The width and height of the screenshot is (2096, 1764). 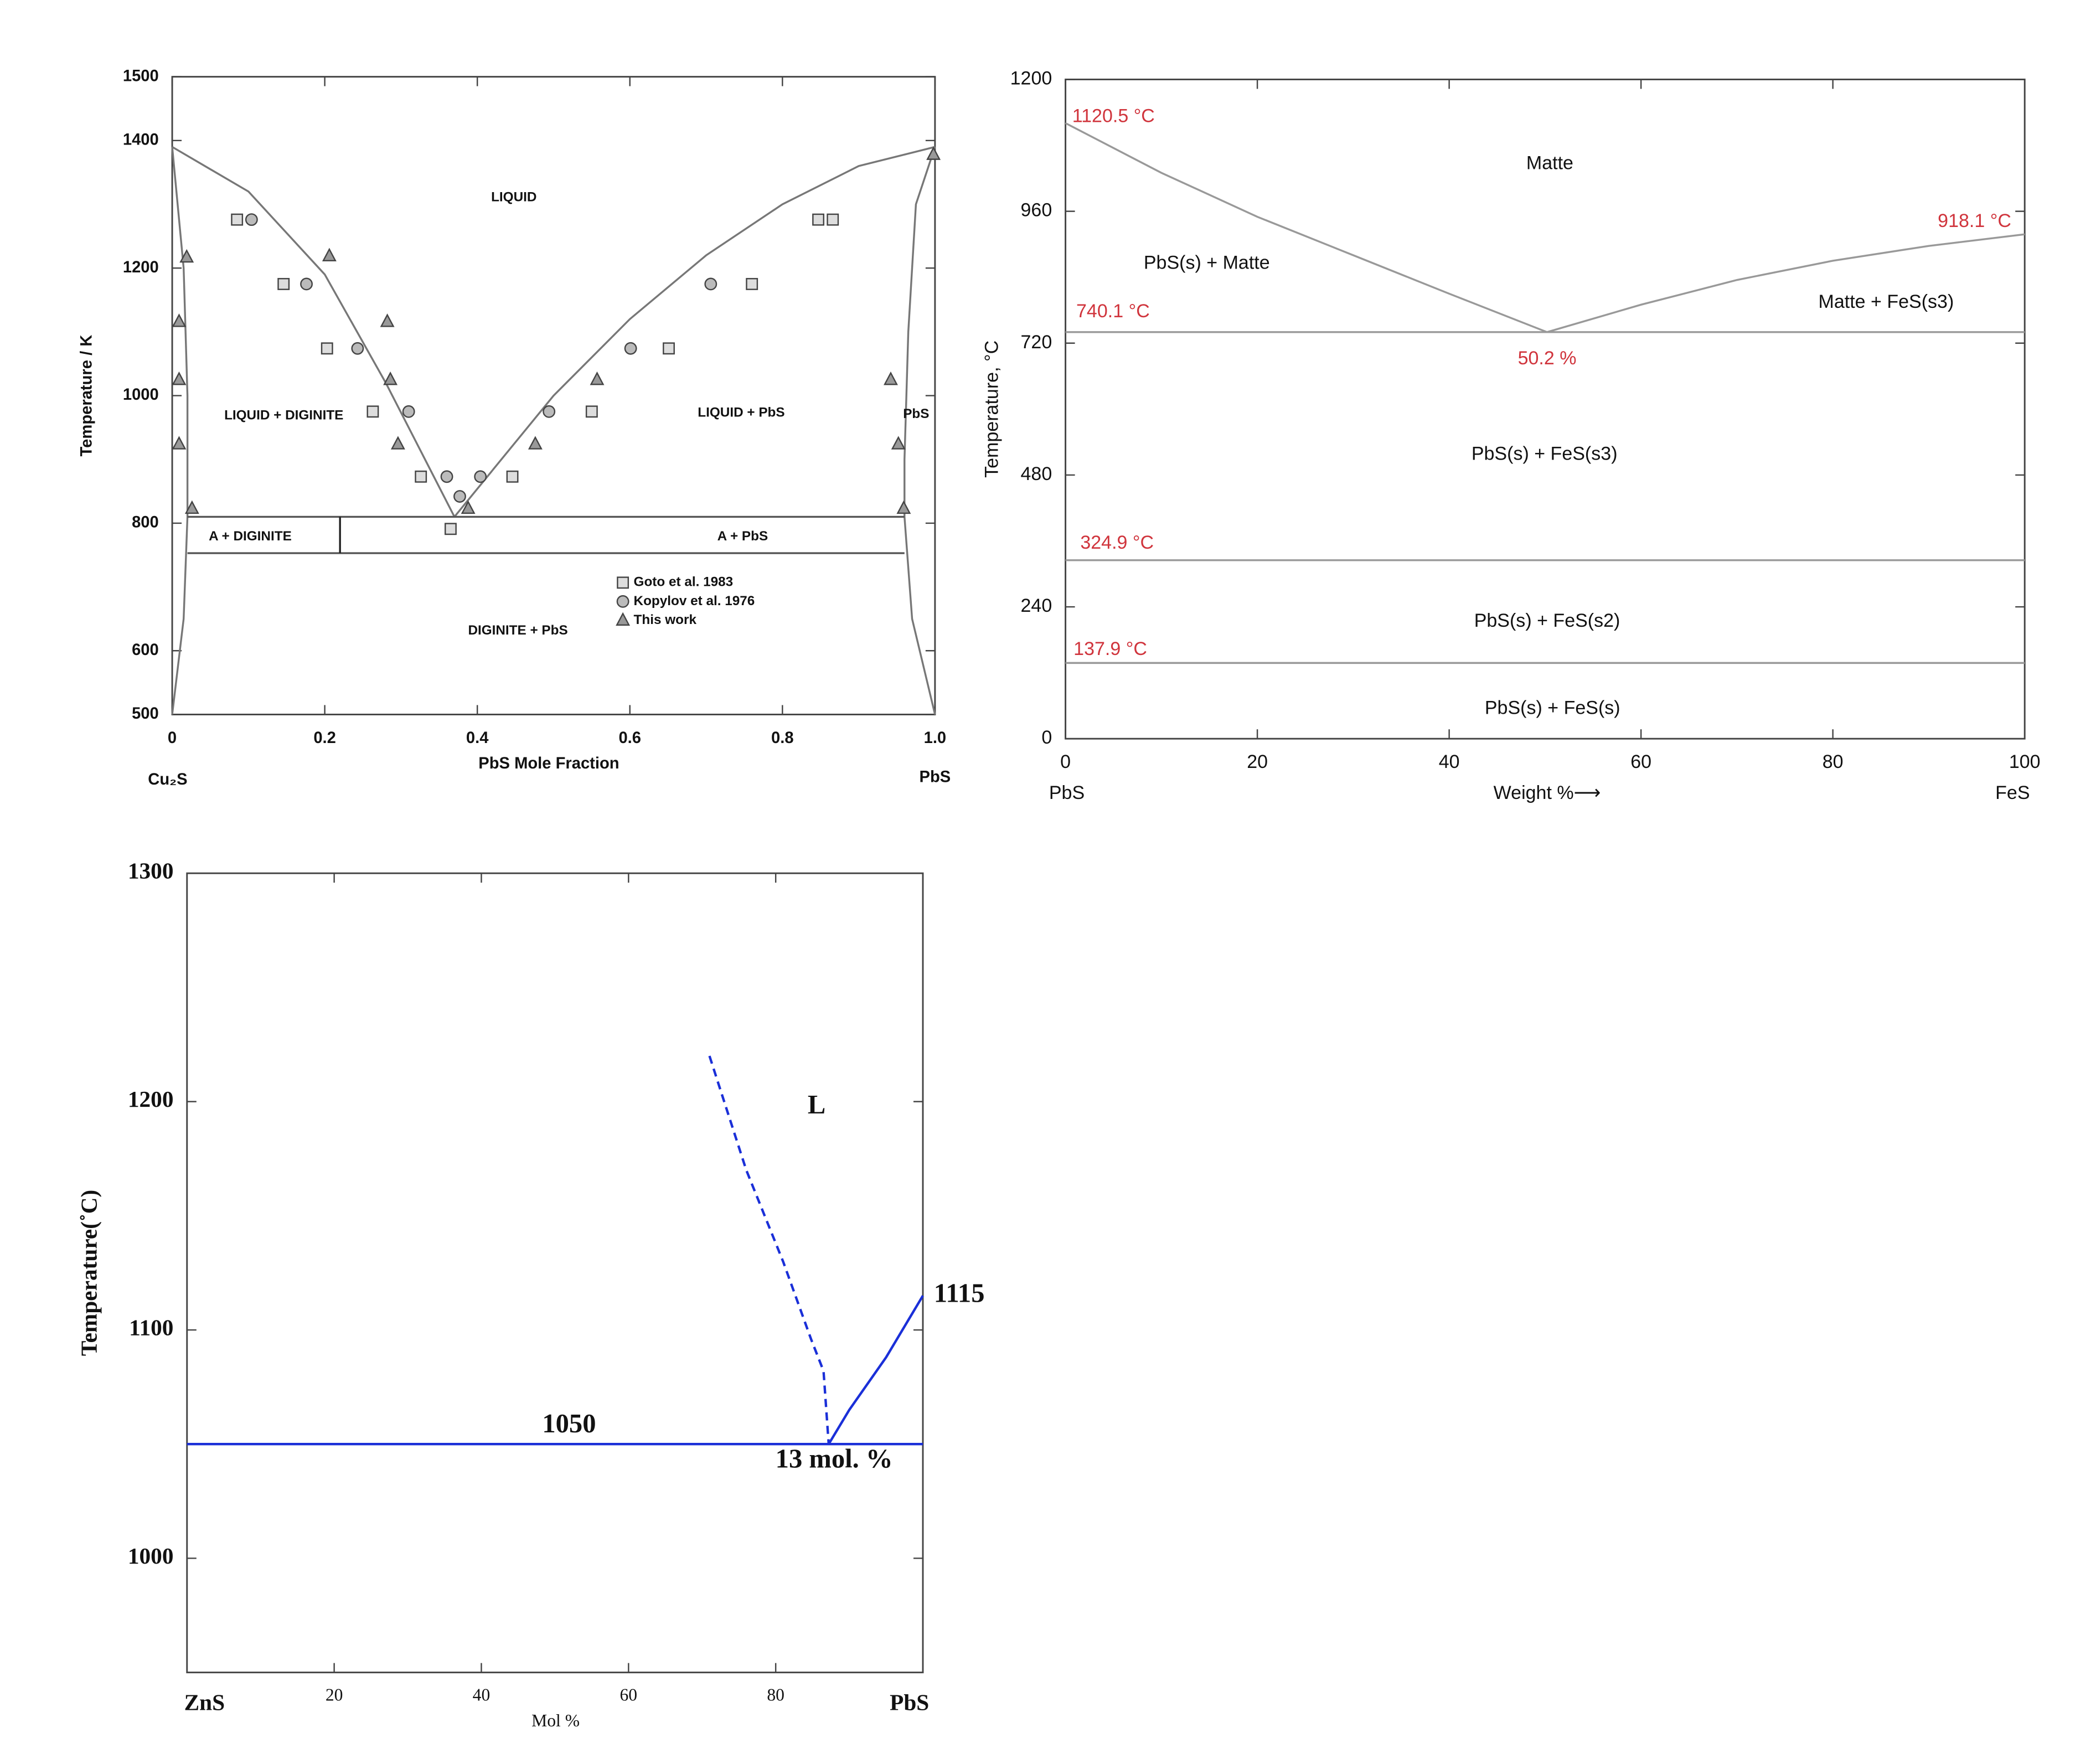 I want to click on region-label: LIQUID, so click(x=513, y=197).